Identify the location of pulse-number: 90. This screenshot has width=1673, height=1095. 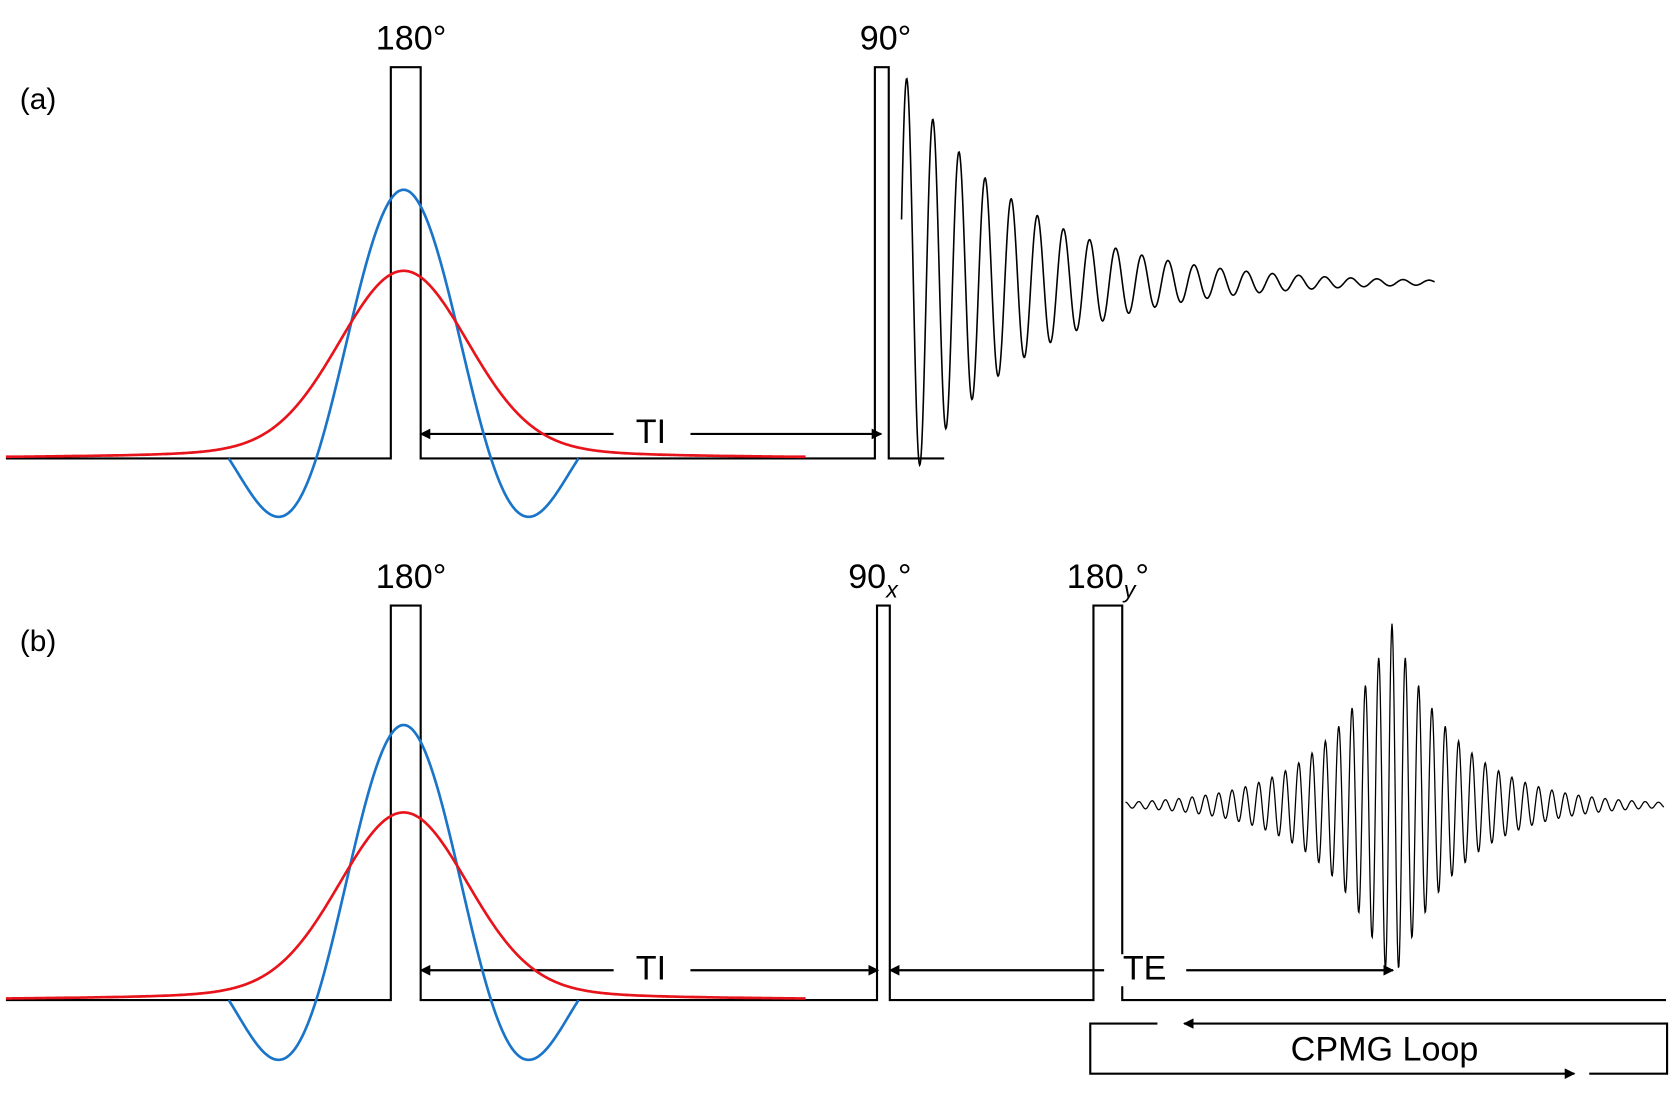
(867, 577).